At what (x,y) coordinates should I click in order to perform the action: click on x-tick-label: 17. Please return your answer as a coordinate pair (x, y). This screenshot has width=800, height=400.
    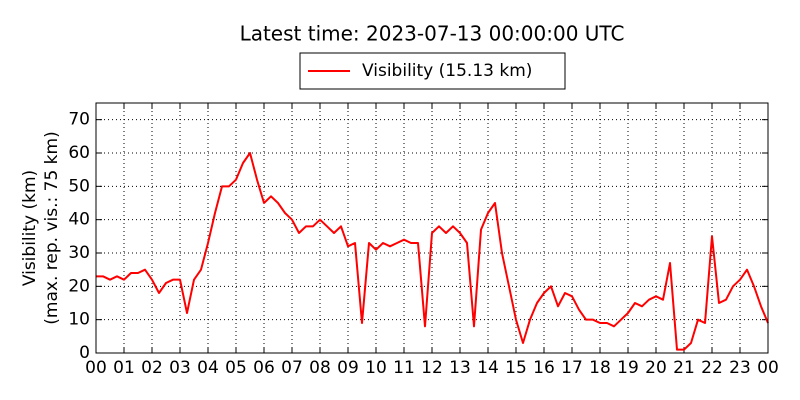
    Looking at the image, I should click on (572, 368).